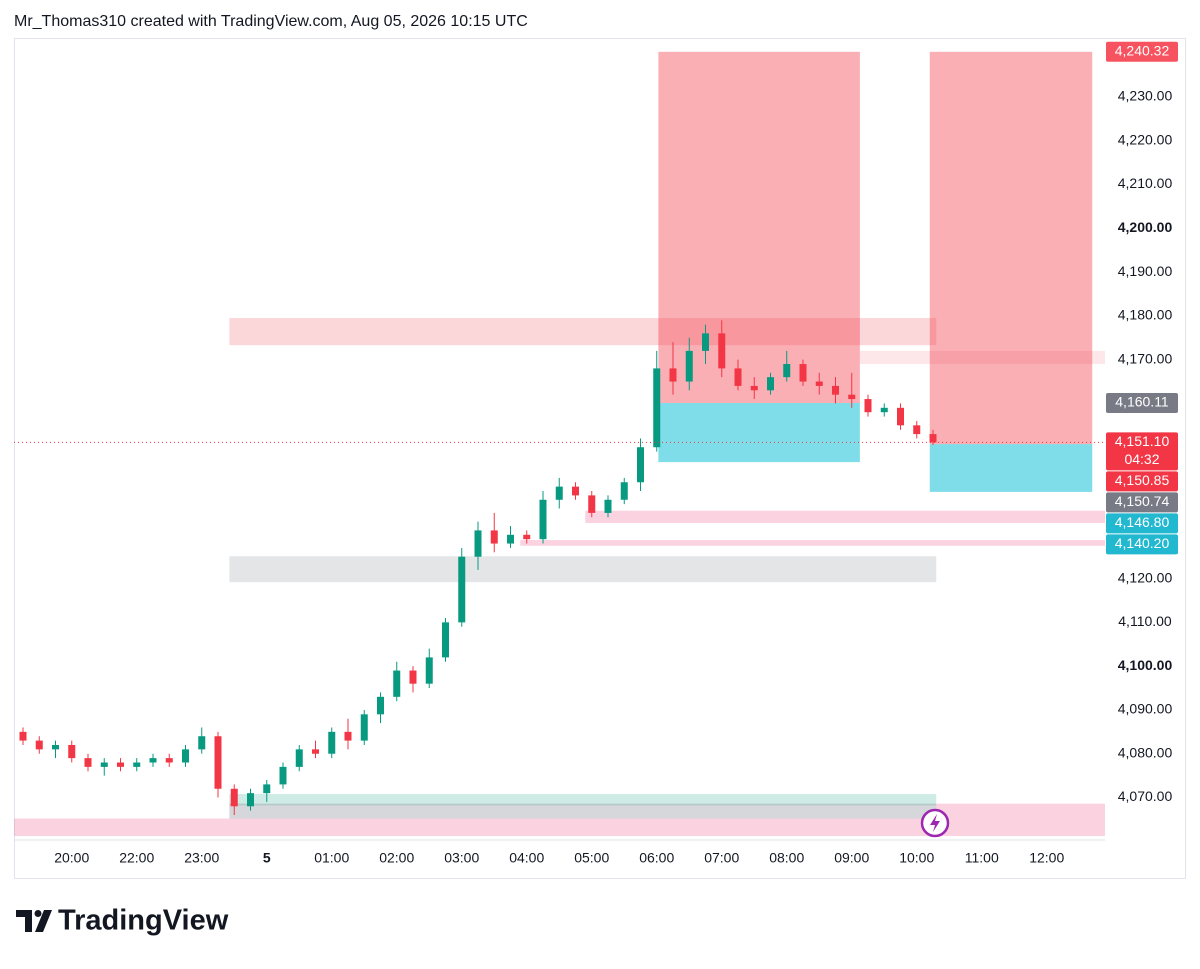 This screenshot has width=1200, height=969. I want to click on y-tick-label: 4,210.00, so click(1145, 183).